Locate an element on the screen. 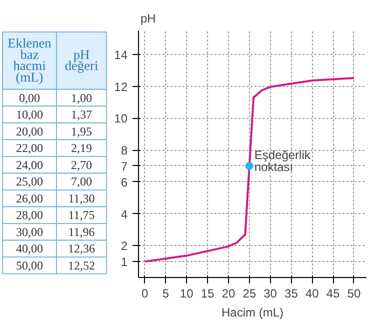 Image resolution: width=376 pixels, height=327 pixels. x-tick-label: 10 is located at coordinates (187, 293).